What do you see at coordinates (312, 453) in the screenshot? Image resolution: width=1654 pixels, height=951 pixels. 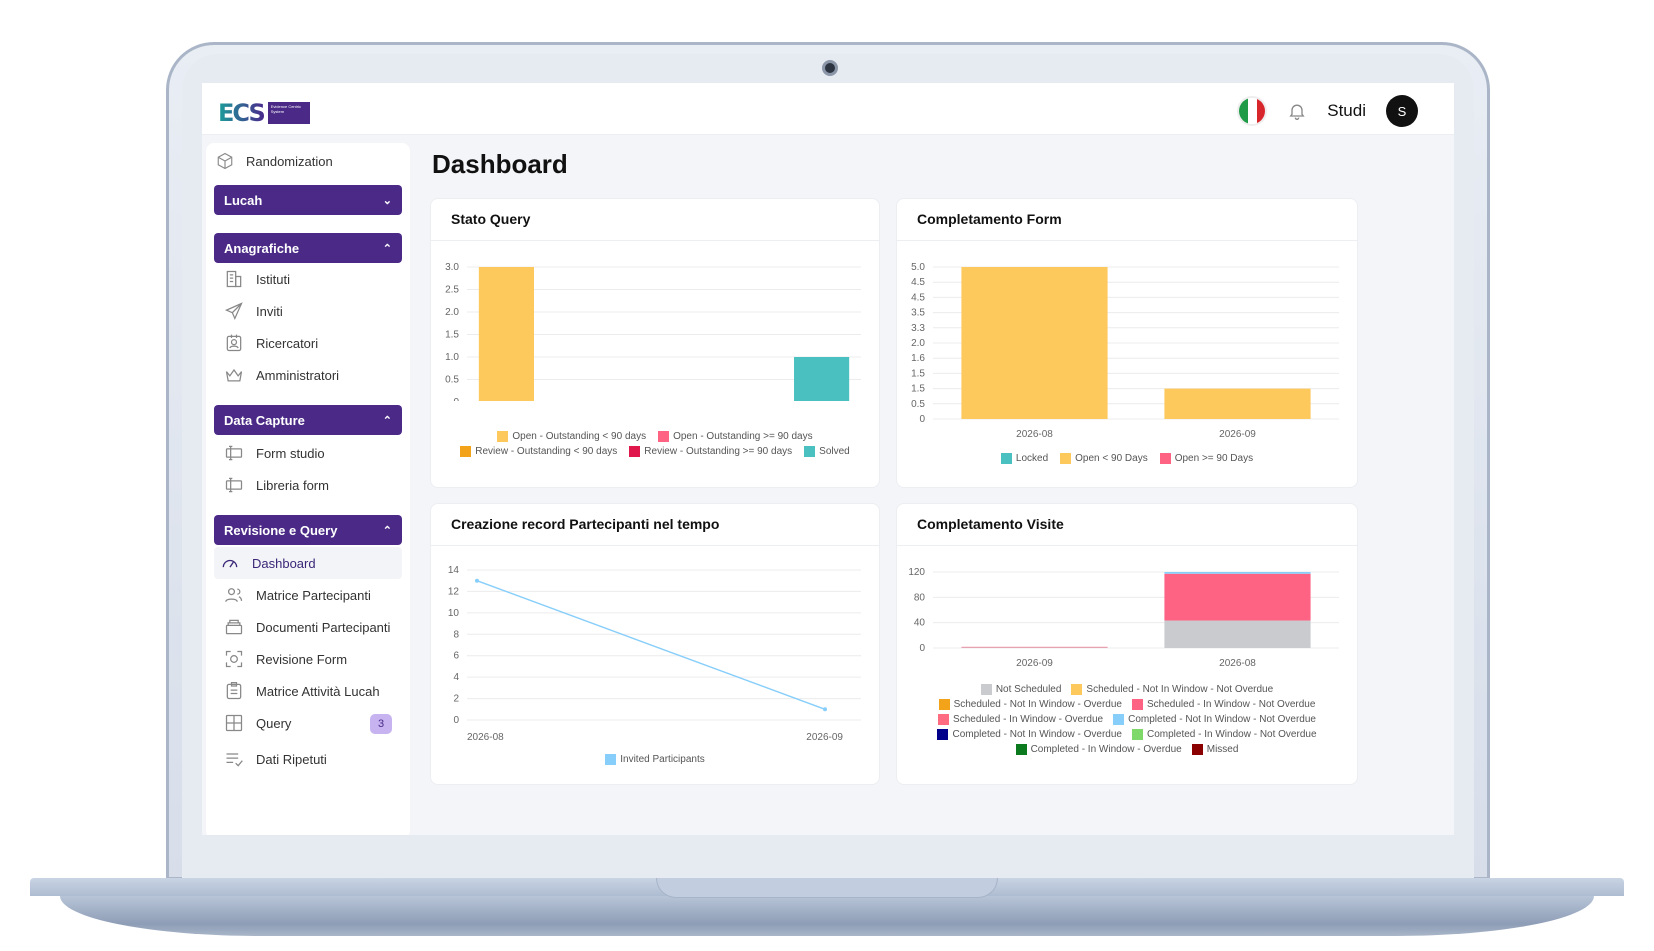 I see `sidebar-item-form-studio: Form studio` at bounding box center [312, 453].